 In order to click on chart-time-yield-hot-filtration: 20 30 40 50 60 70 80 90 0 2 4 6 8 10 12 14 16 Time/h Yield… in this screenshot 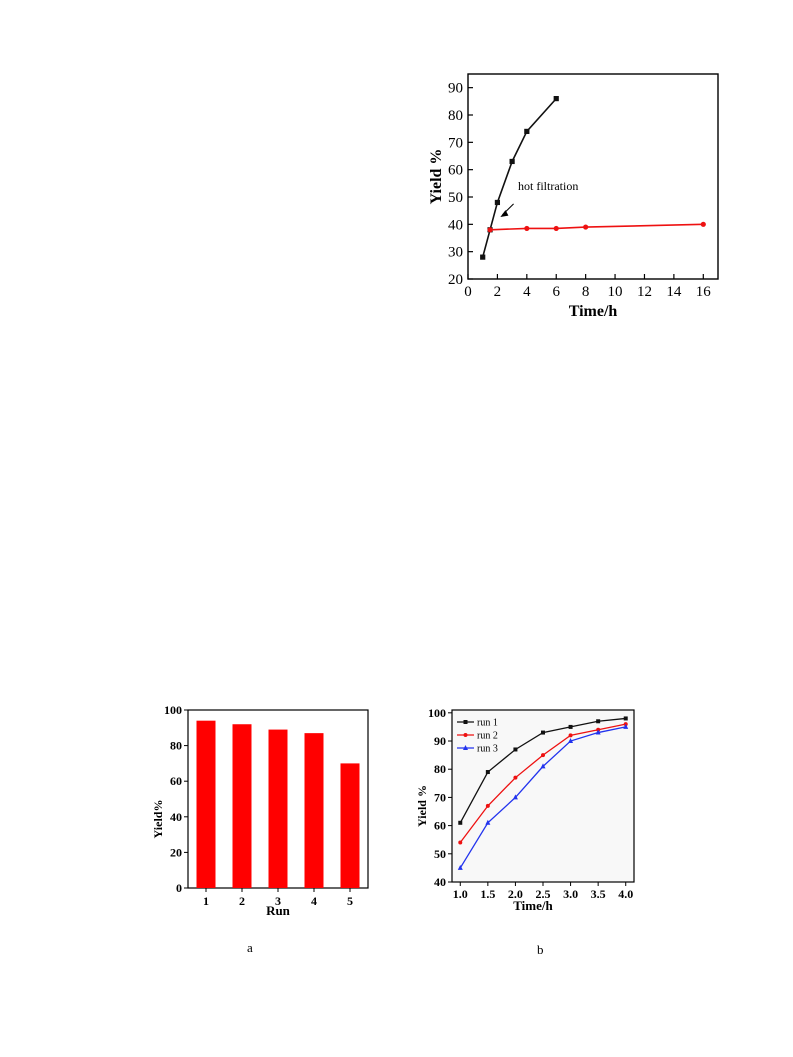, I will do `click(573, 196)`.